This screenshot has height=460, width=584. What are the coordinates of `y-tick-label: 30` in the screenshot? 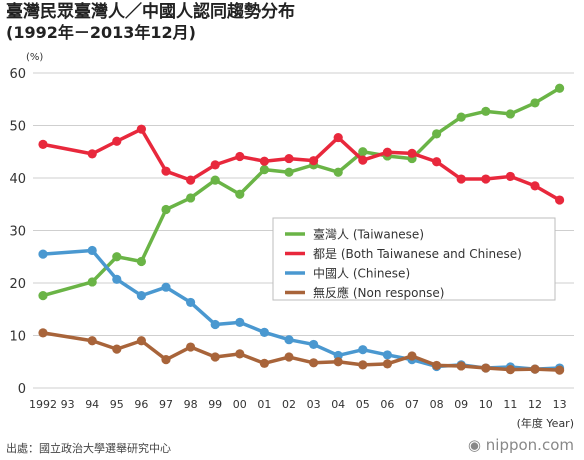 It's located at (17, 232).